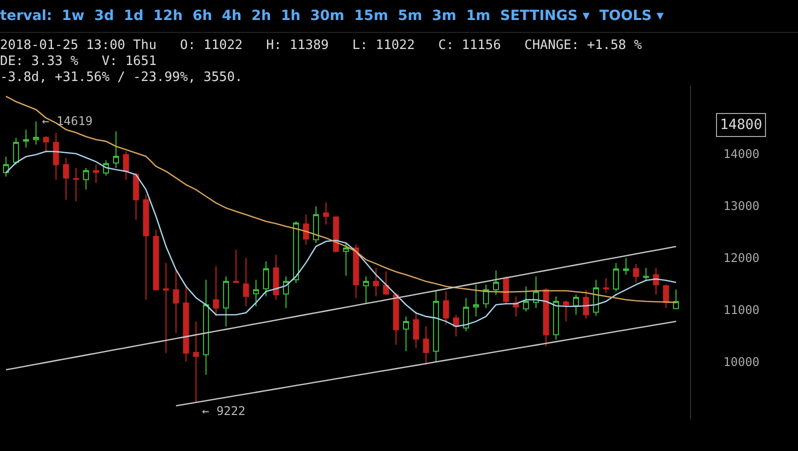  What do you see at coordinates (741, 205) in the screenshot?
I see `y-tick-label: 13000` at bounding box center [741, 205].